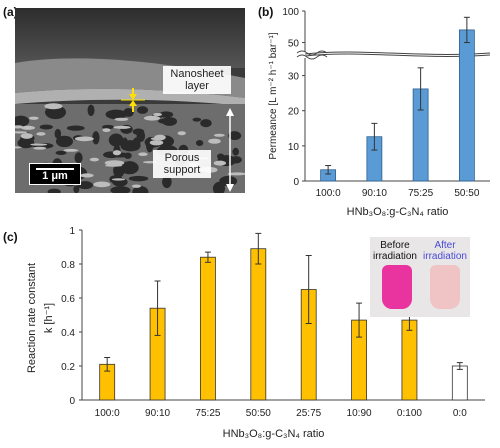 The image size is (500, 448). What do you see at coordinates (177, 140) in the screenshot?
I see `sem-arrows` at bounding box center [177, 140].